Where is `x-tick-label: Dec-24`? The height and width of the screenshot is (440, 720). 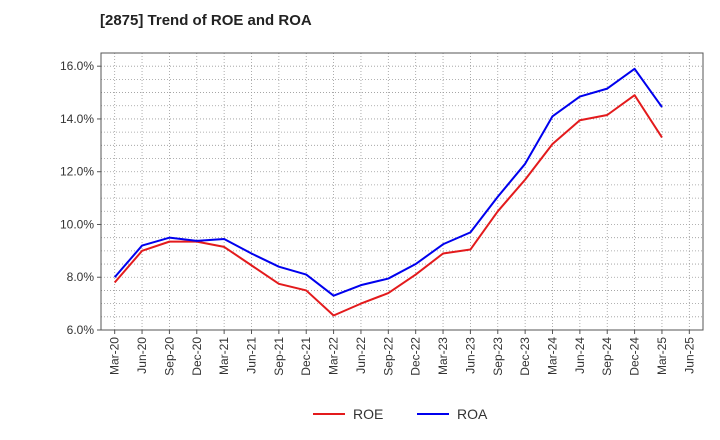
x-tick-label: Dec-24 is located at coordinates (635, 356).